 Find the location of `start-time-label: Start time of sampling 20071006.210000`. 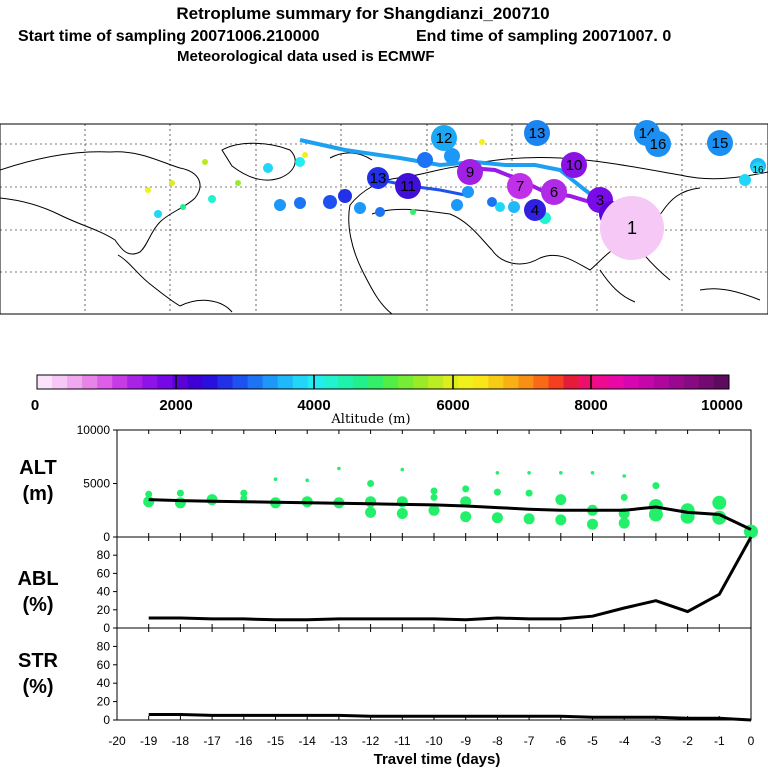

start-time-label: Start time of sampling 20071006.210000 is located at coordinates (169, 36).